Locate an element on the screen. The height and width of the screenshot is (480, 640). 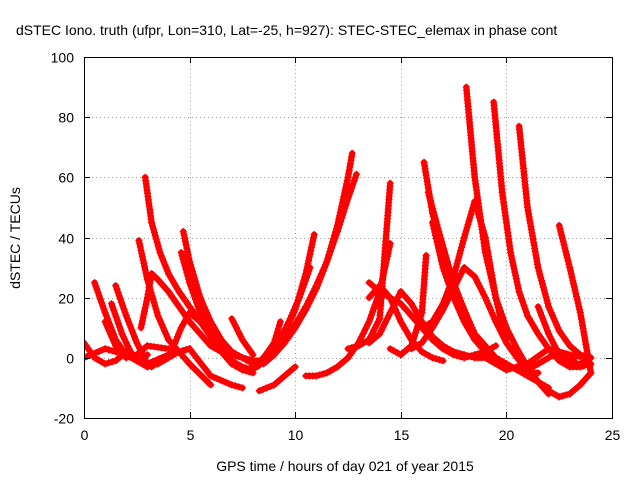
y-tick-label: 0 is located at coordinates (70, 359).